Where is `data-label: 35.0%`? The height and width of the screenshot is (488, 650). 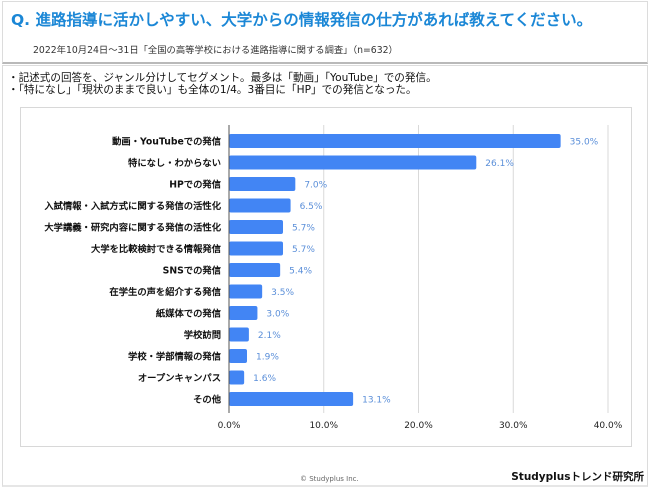 data-label: 35.0% is located at coordinates (584, 143).